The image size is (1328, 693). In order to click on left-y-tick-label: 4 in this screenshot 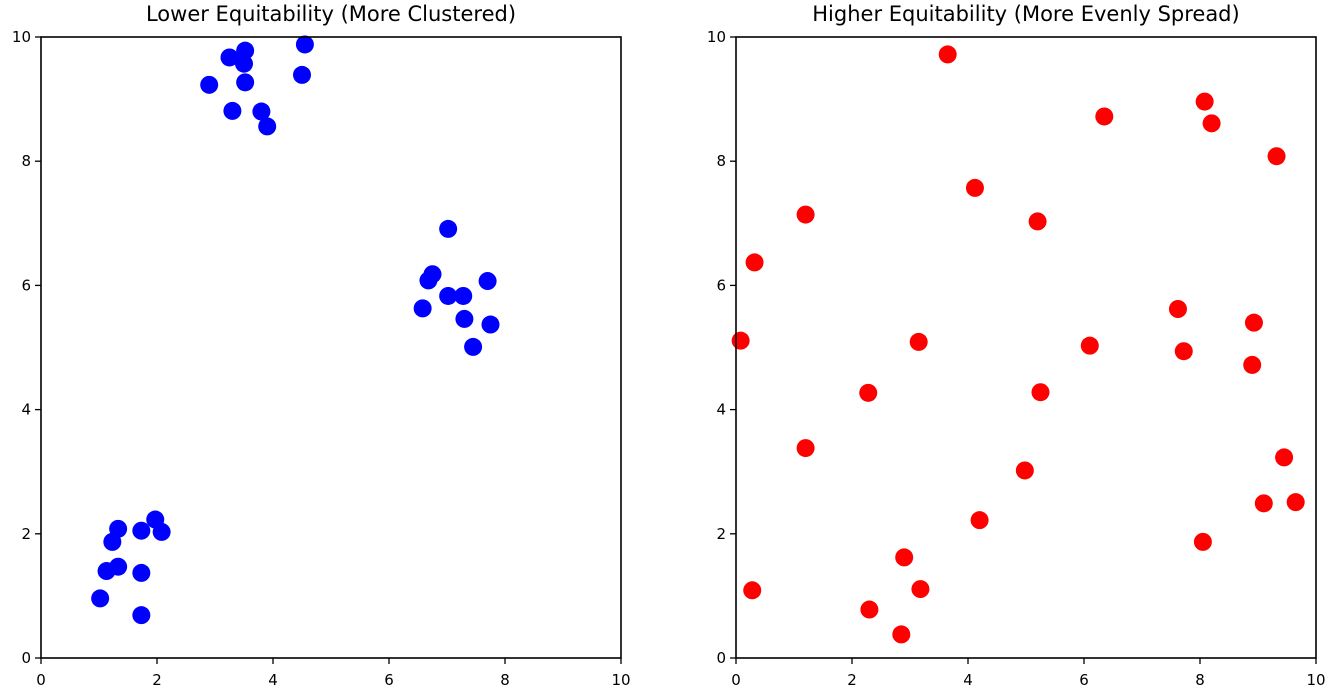, I will do `click(26, 410)`.